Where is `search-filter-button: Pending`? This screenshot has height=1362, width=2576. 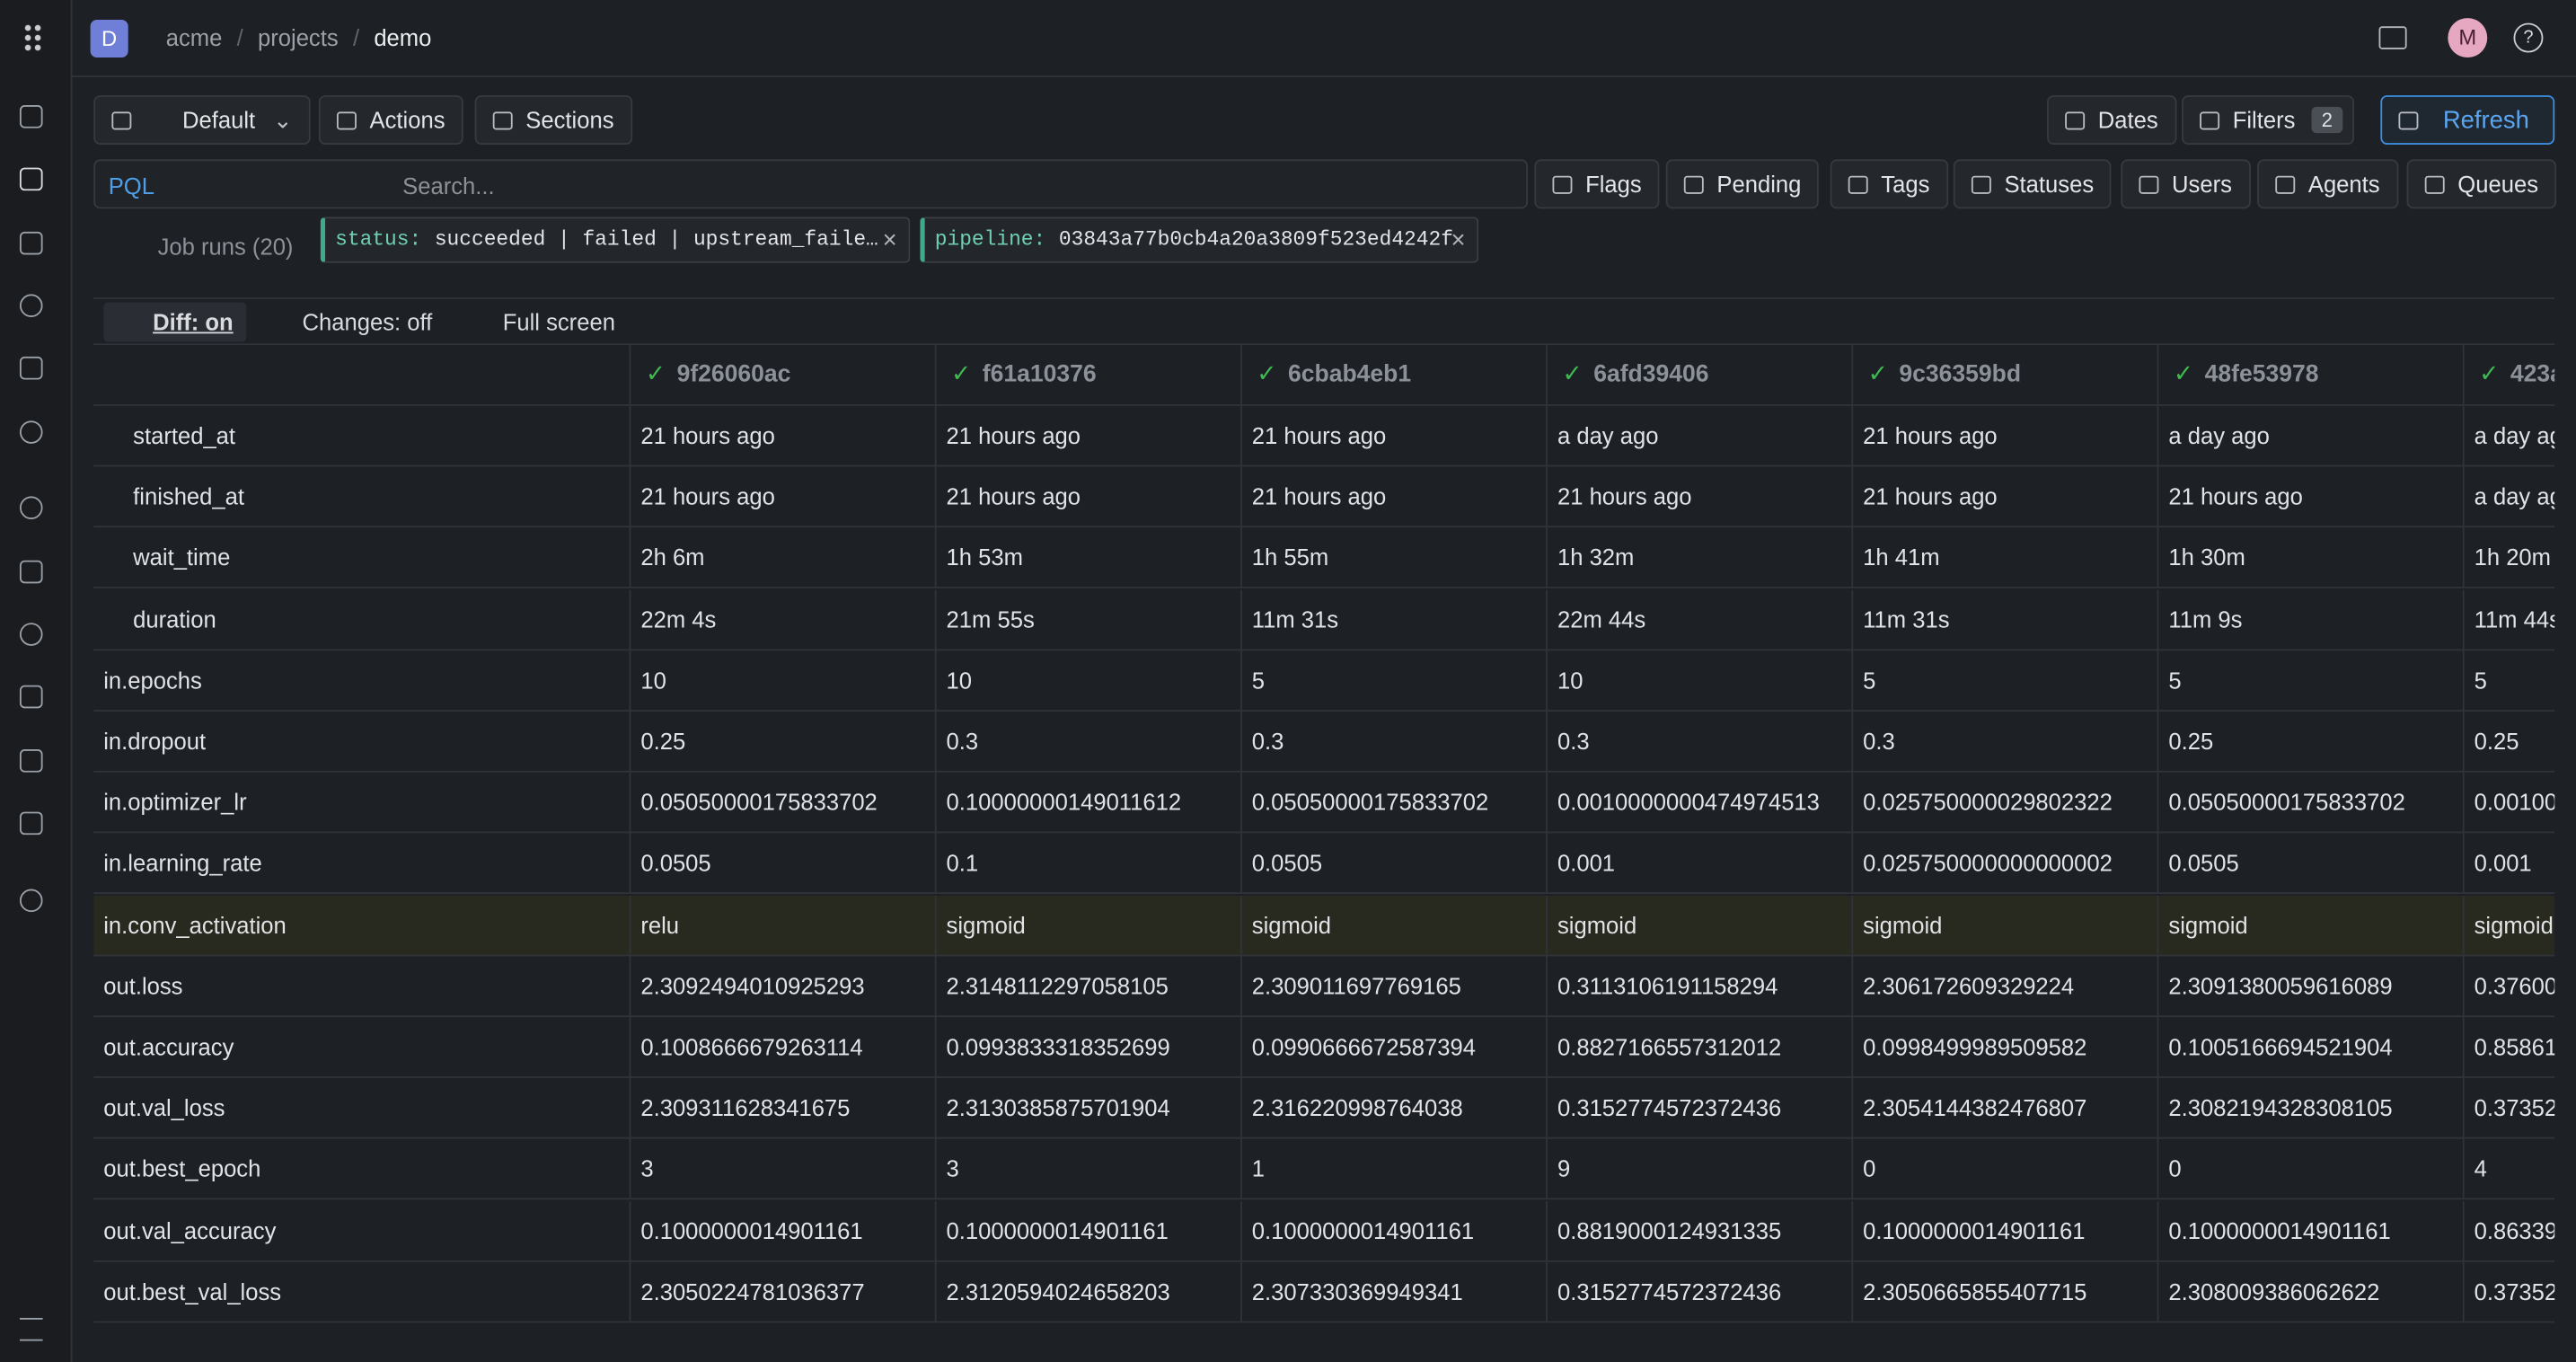
search-filter-button: Pending is located at coordinates (1742, 184).